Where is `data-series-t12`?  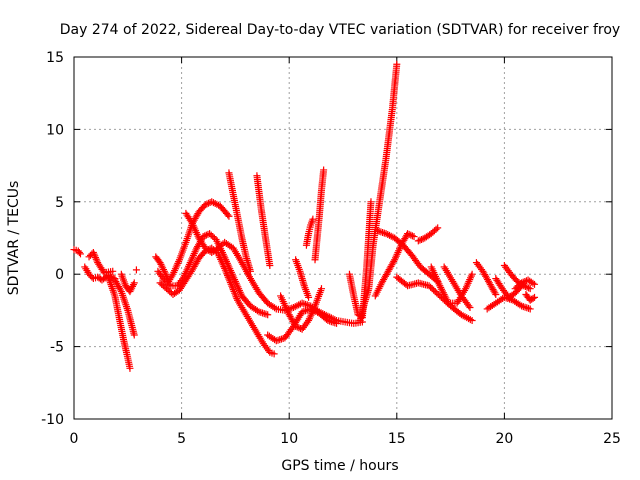
data-series-t12 is located at coordinates (239, 222).